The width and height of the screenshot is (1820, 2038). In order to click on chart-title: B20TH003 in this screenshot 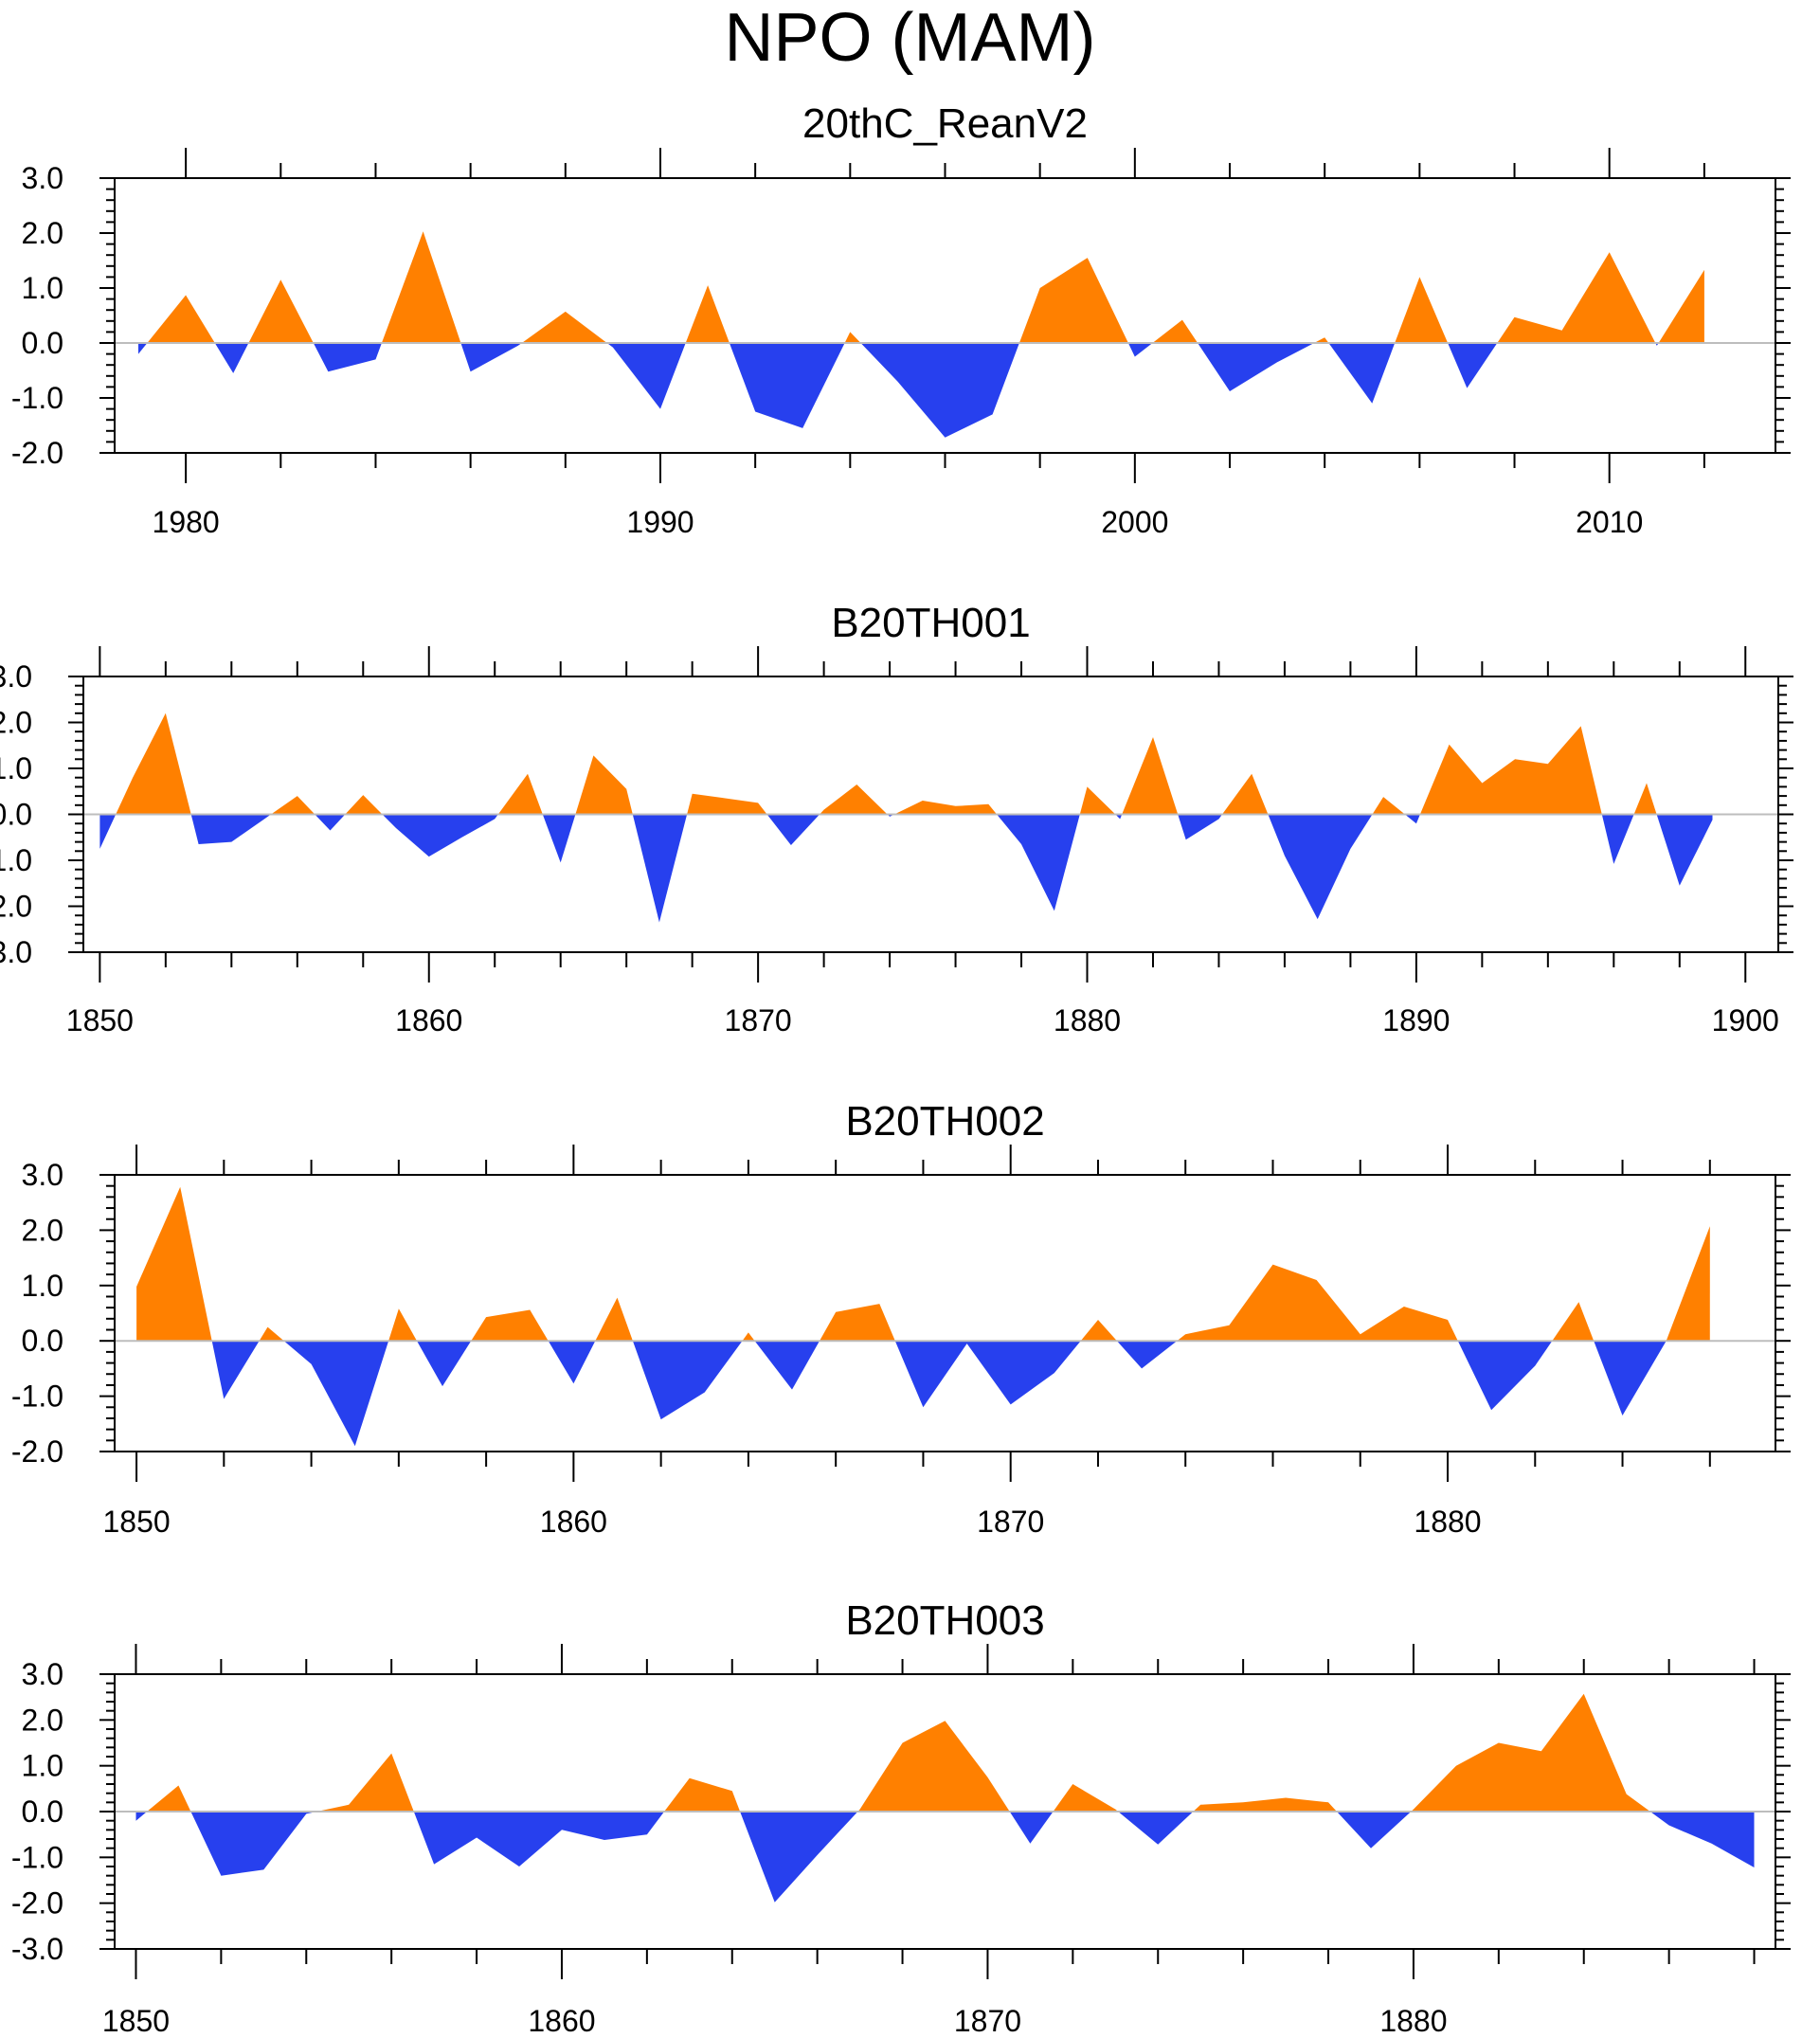, I will do `click(944, 1620)`.